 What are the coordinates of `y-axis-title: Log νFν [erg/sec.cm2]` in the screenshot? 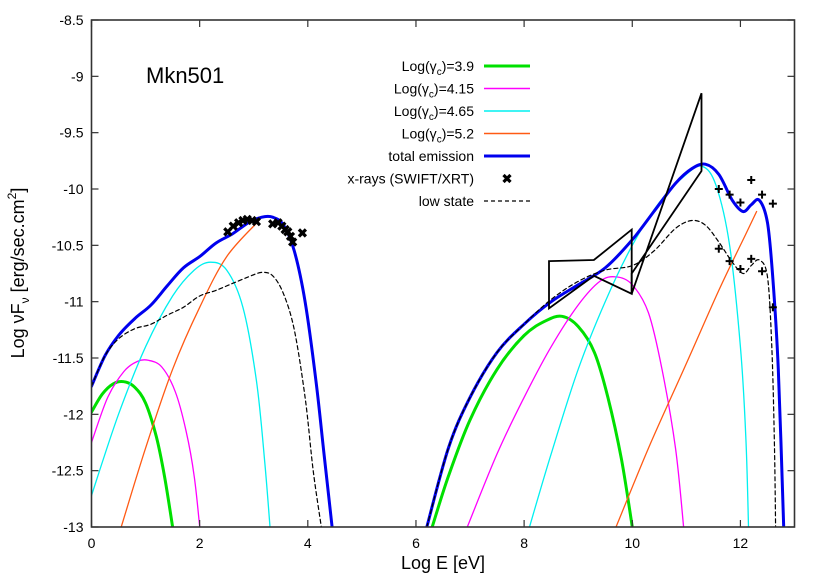 It's located at (18, 273).